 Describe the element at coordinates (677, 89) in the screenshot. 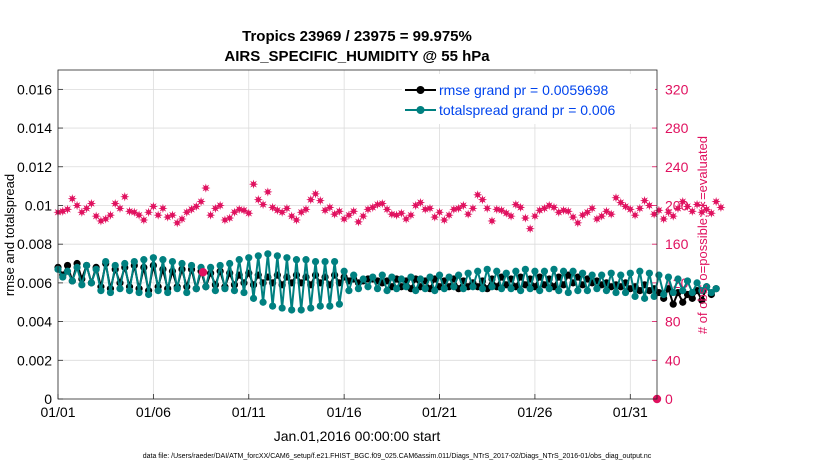

I see `y-right-tick-label: 320` at that location.